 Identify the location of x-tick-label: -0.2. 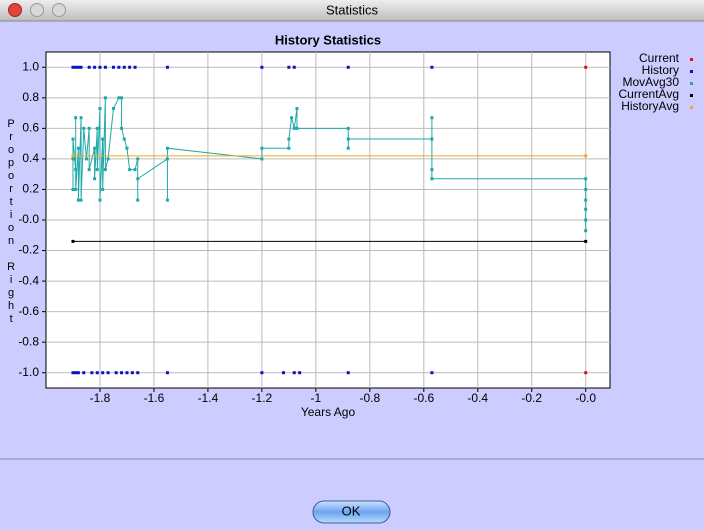
(531, 398).